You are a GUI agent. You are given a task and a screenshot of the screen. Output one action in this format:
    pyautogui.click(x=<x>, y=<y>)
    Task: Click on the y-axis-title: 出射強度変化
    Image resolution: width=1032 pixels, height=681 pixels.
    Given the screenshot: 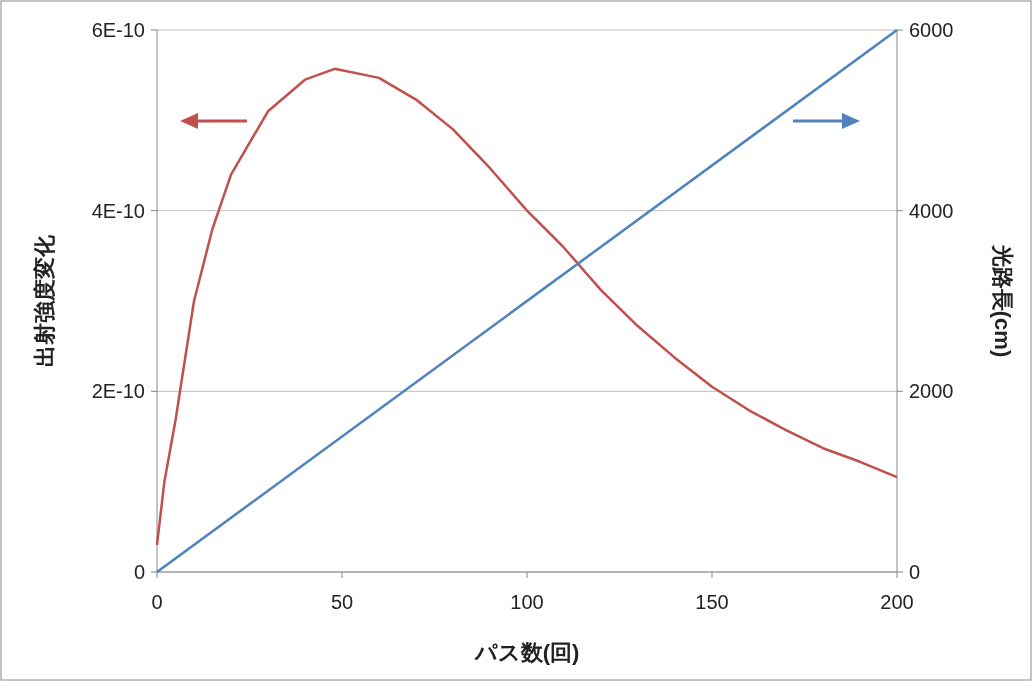 What is the action you would take?
    pyautogui.click(x=44, y=300)
    